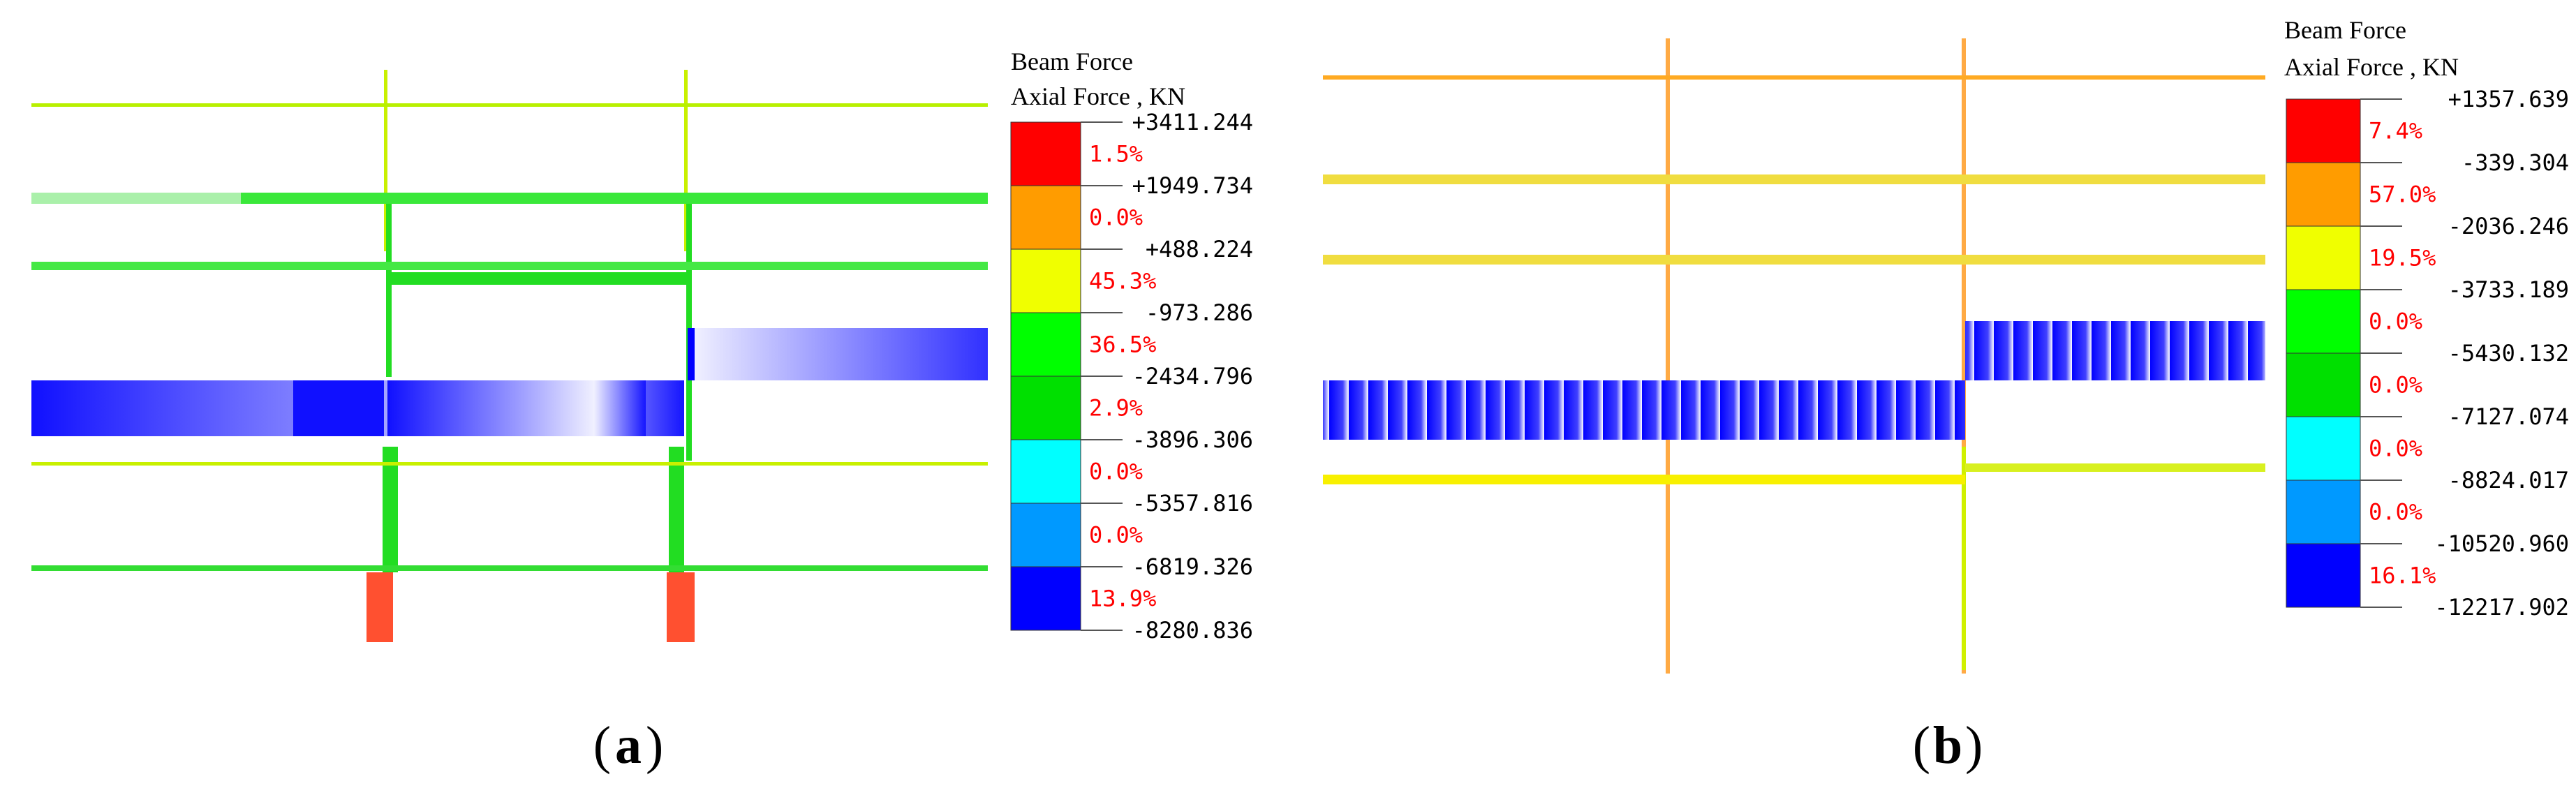 This screenshot has width=2576, height=788. I want to click on compression-block-left-mid, so click(338, 408).